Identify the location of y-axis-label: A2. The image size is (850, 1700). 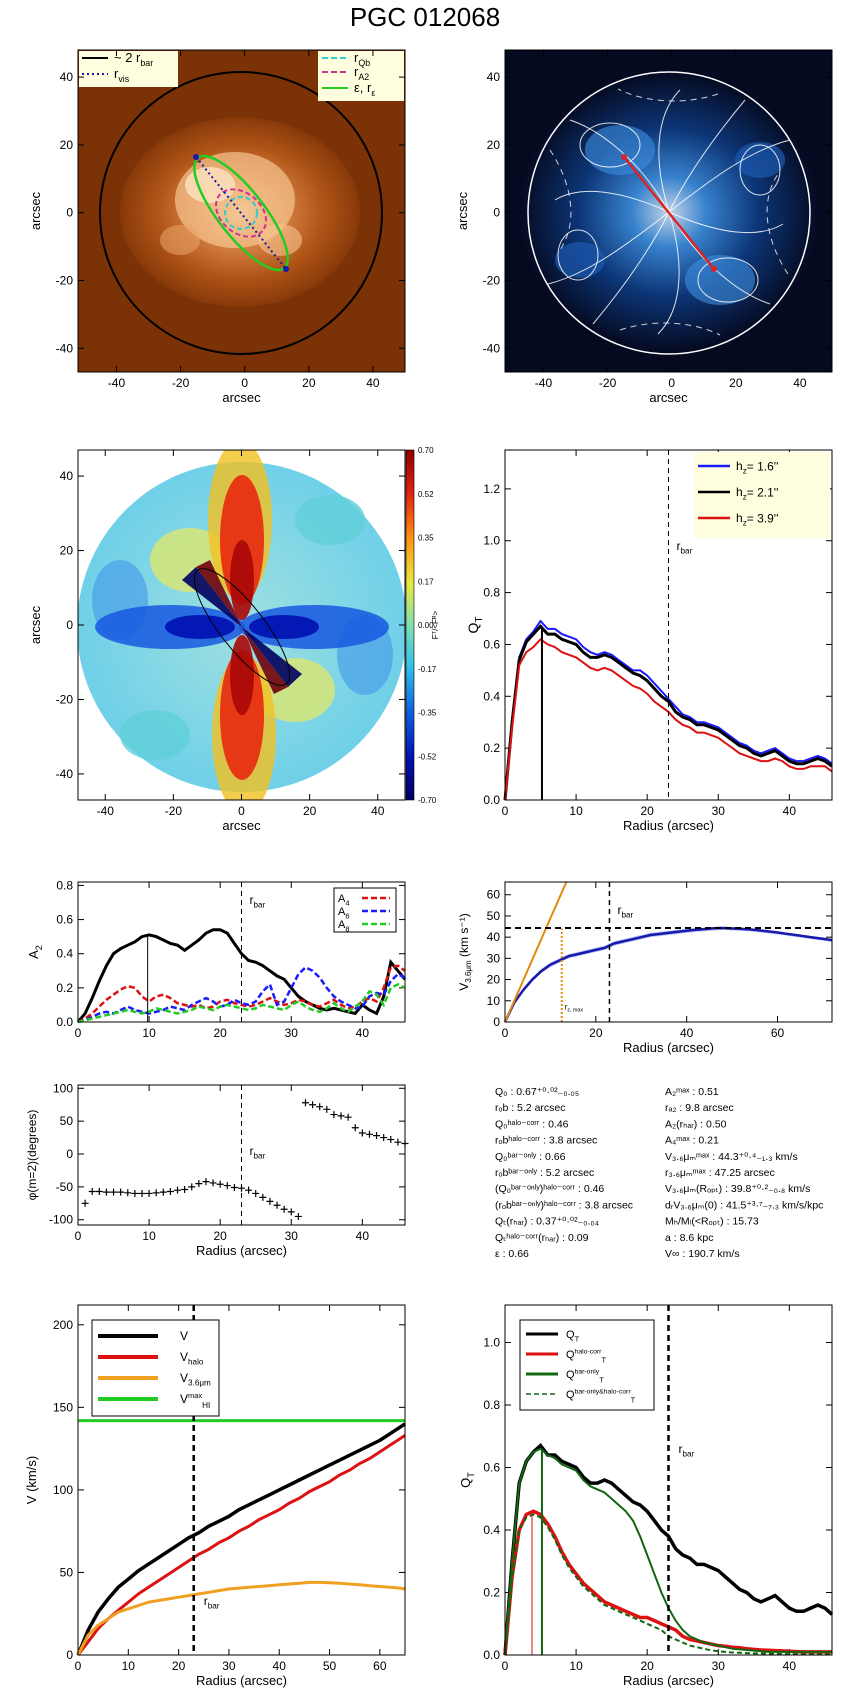
(35, 952).